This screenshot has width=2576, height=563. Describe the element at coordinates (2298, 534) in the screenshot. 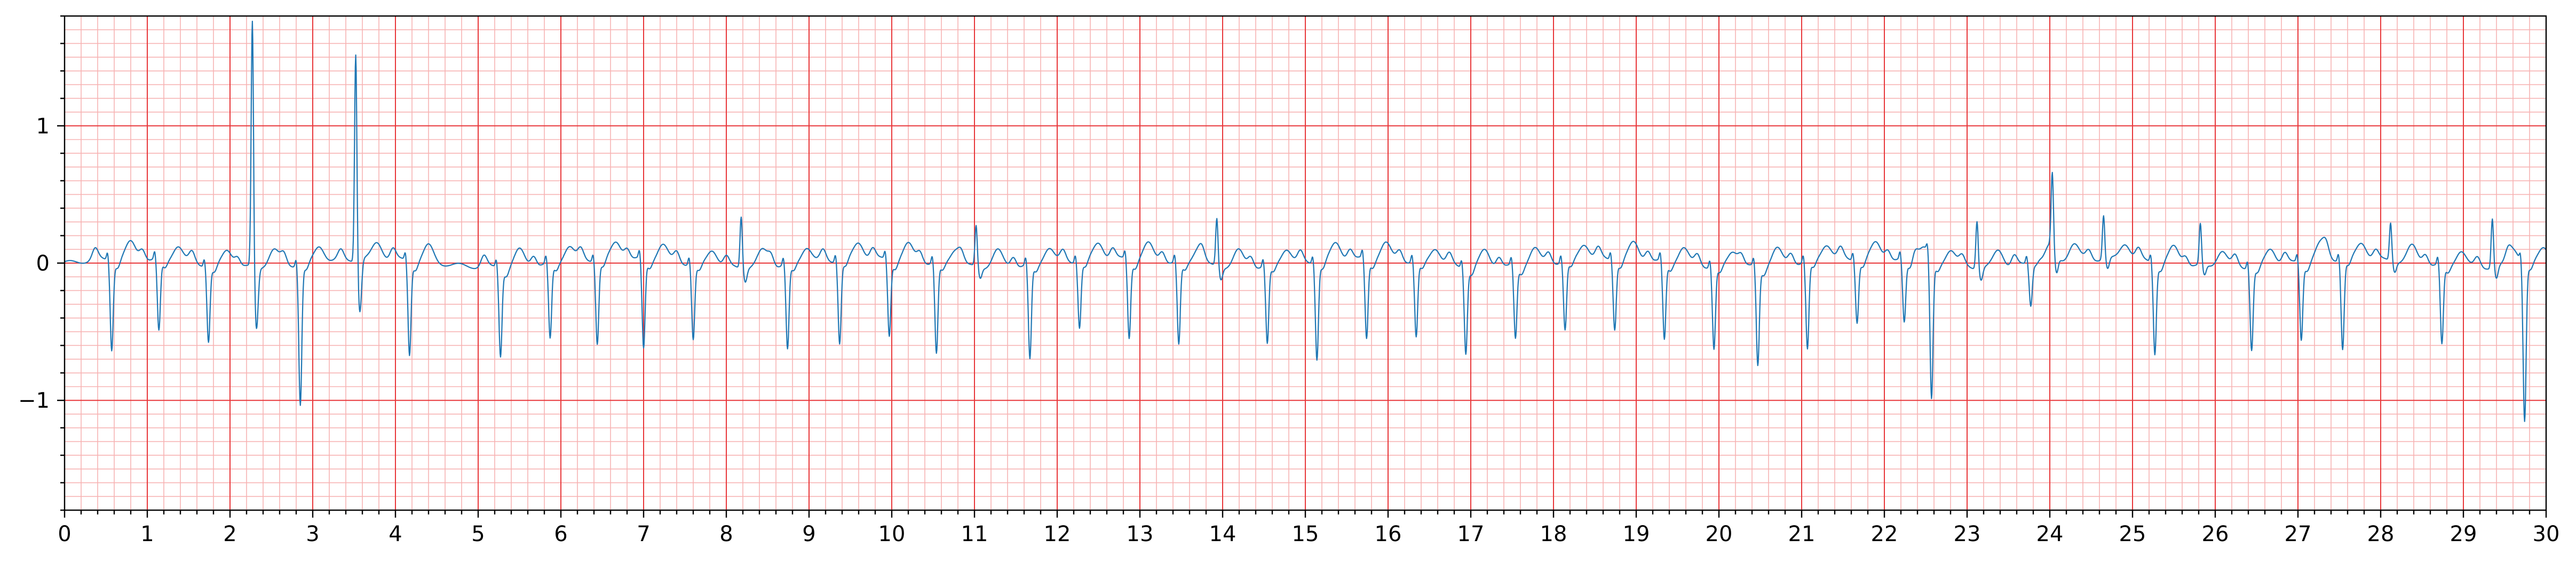

I see `x-tick-label: 27` at that location.